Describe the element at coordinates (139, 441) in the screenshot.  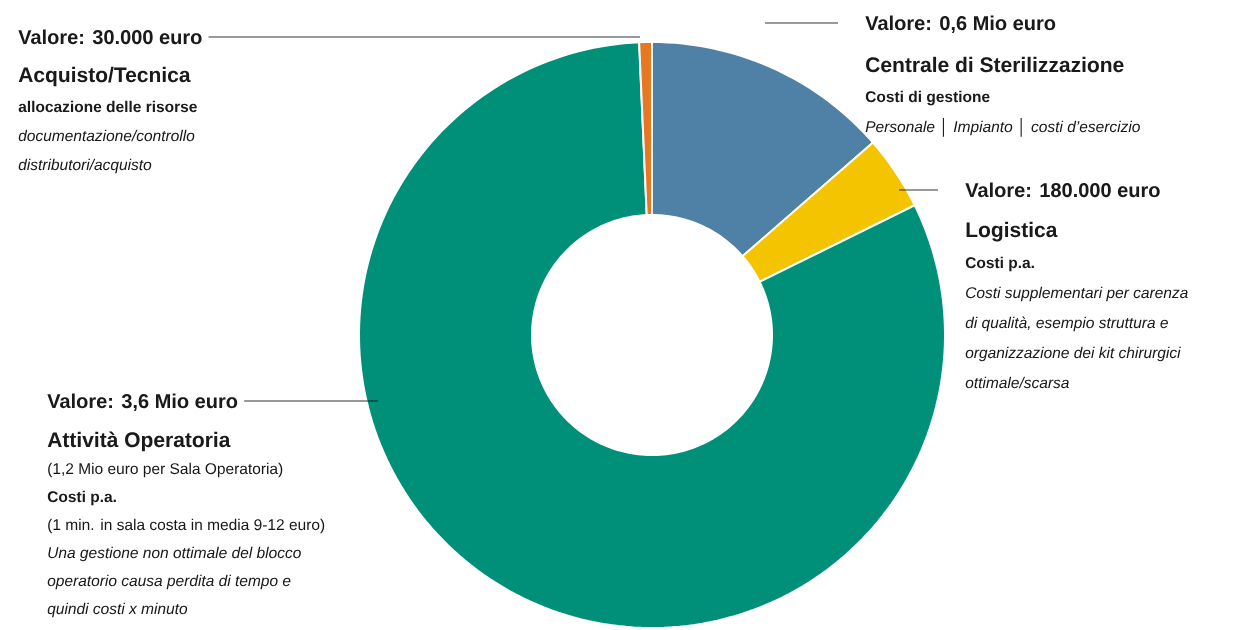
I see `text: Attività Operatoria` at that location.